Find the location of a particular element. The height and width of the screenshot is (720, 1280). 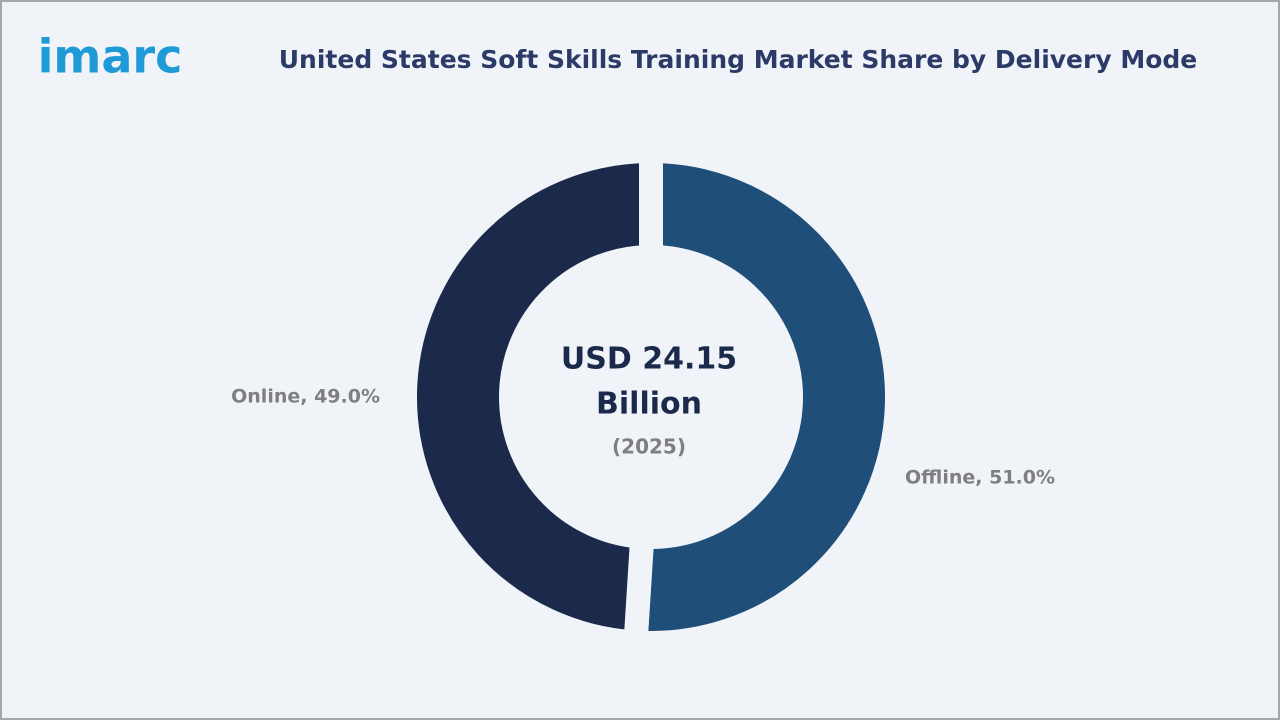

center-label: USD 24.15 is located at coordinates (649, 359).